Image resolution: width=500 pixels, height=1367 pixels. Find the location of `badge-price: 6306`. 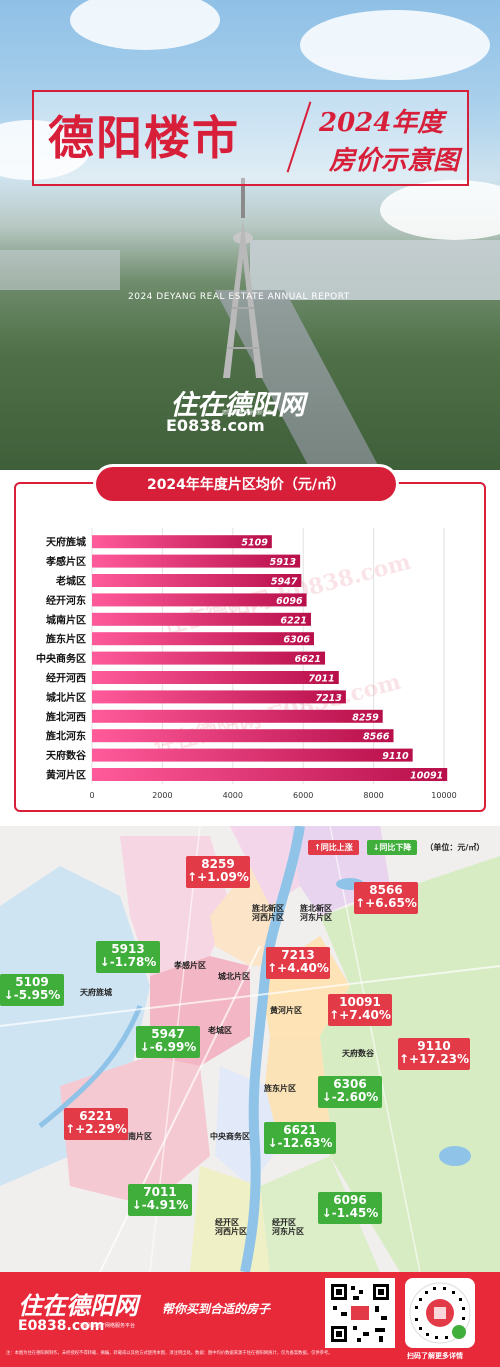

badge-price: 6306 is located at coordinates (350, 1084).